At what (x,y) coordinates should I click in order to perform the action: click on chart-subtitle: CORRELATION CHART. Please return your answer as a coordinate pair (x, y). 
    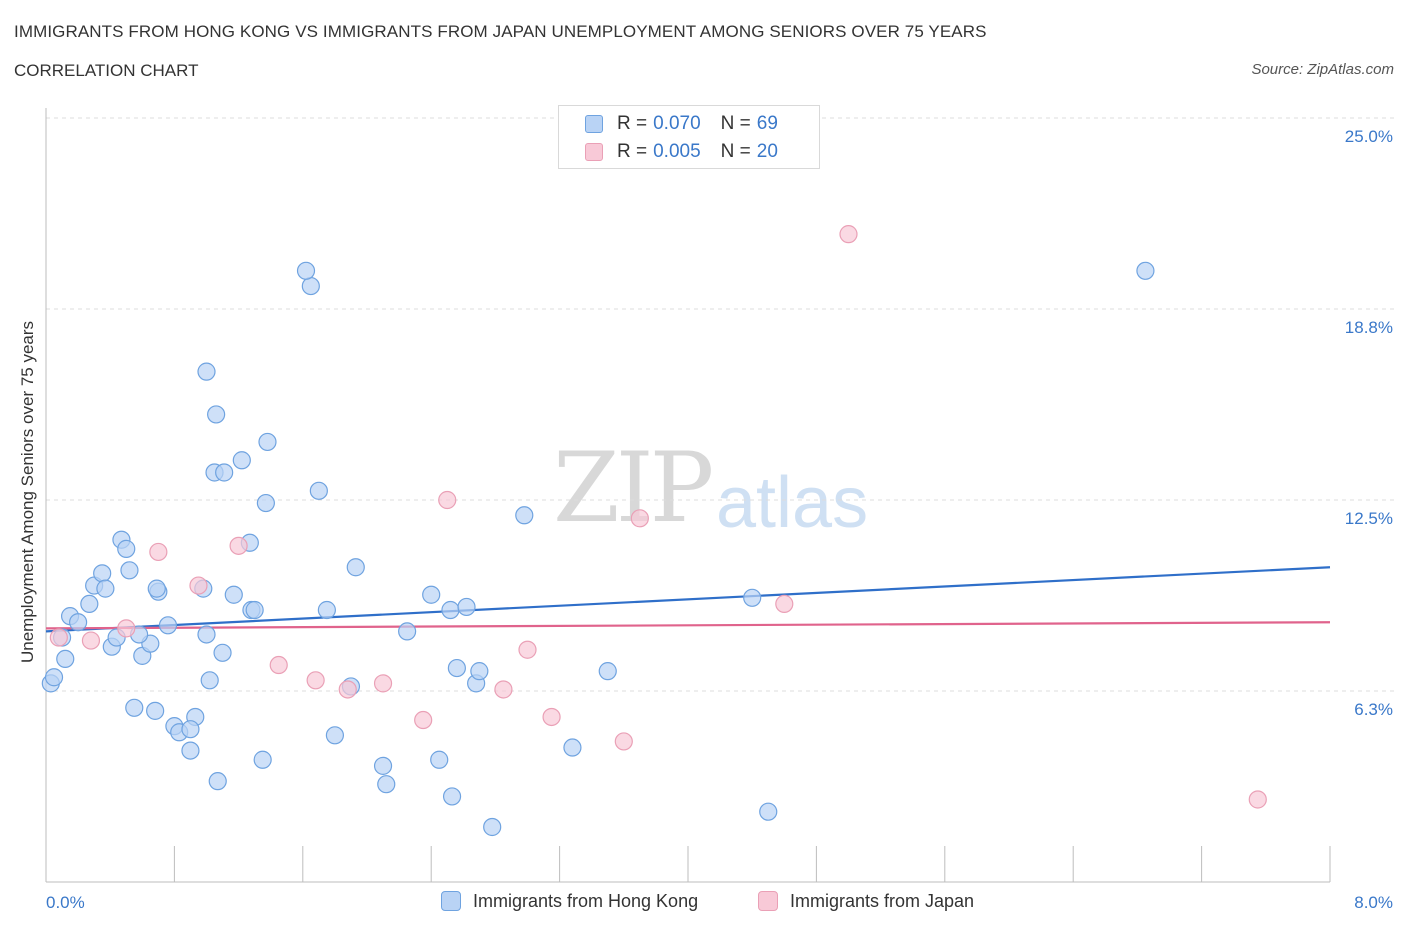
    Looking at the image, I should click on (106, 70).